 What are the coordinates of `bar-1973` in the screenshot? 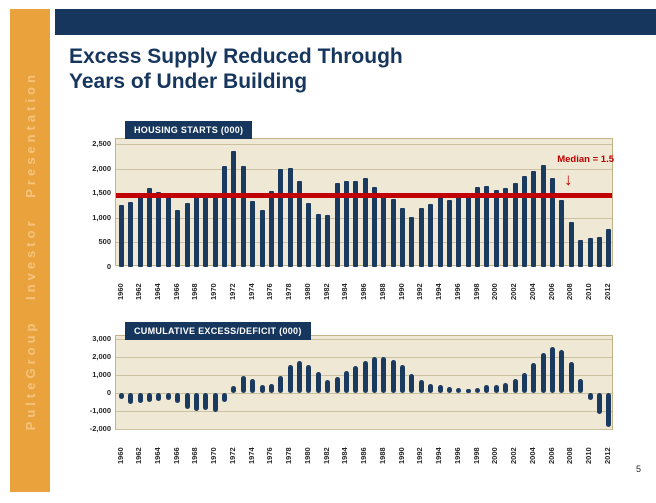 It's located at (243, 216).